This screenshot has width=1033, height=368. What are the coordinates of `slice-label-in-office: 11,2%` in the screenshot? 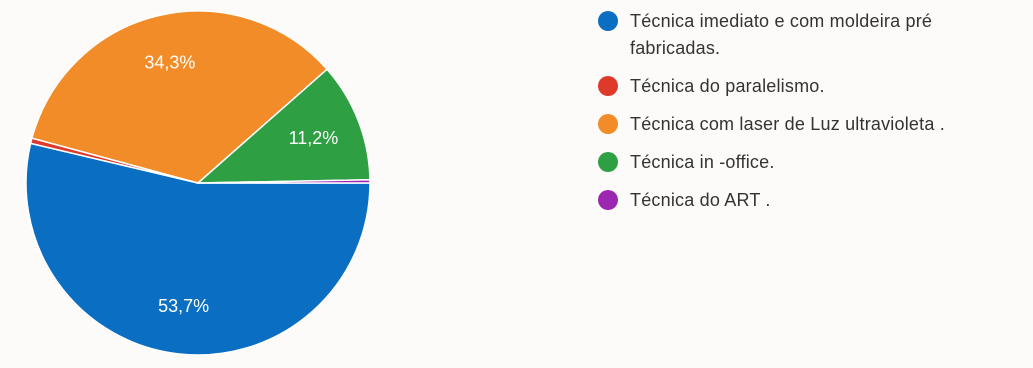 It's located at (314, 138).